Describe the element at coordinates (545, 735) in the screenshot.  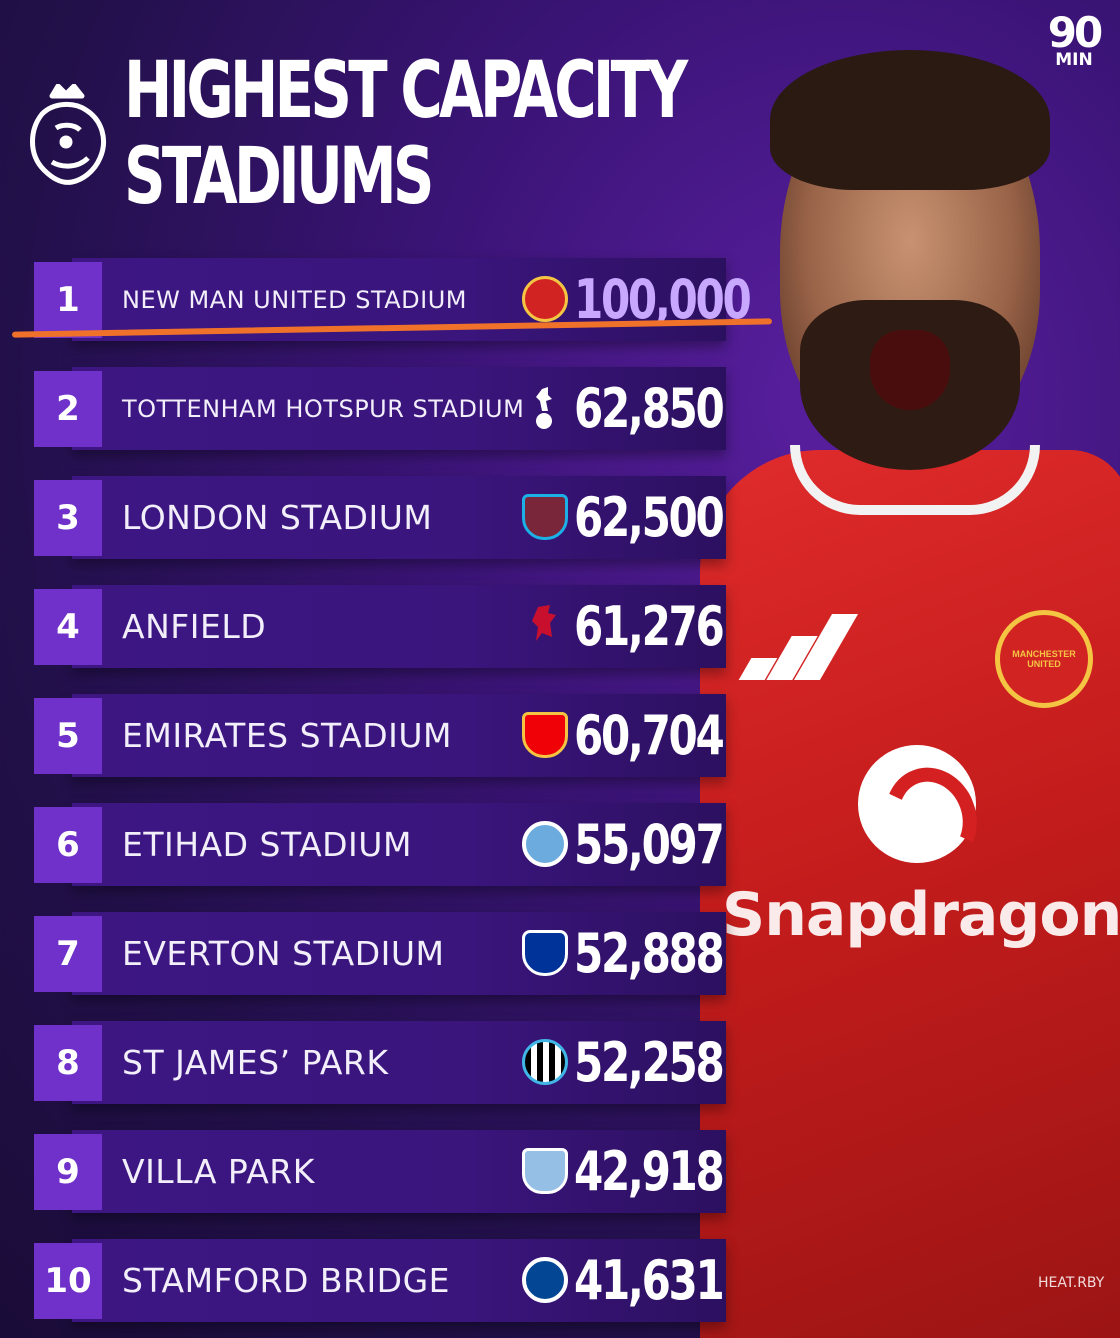
I see `arsenal-crest-icon` at that location.